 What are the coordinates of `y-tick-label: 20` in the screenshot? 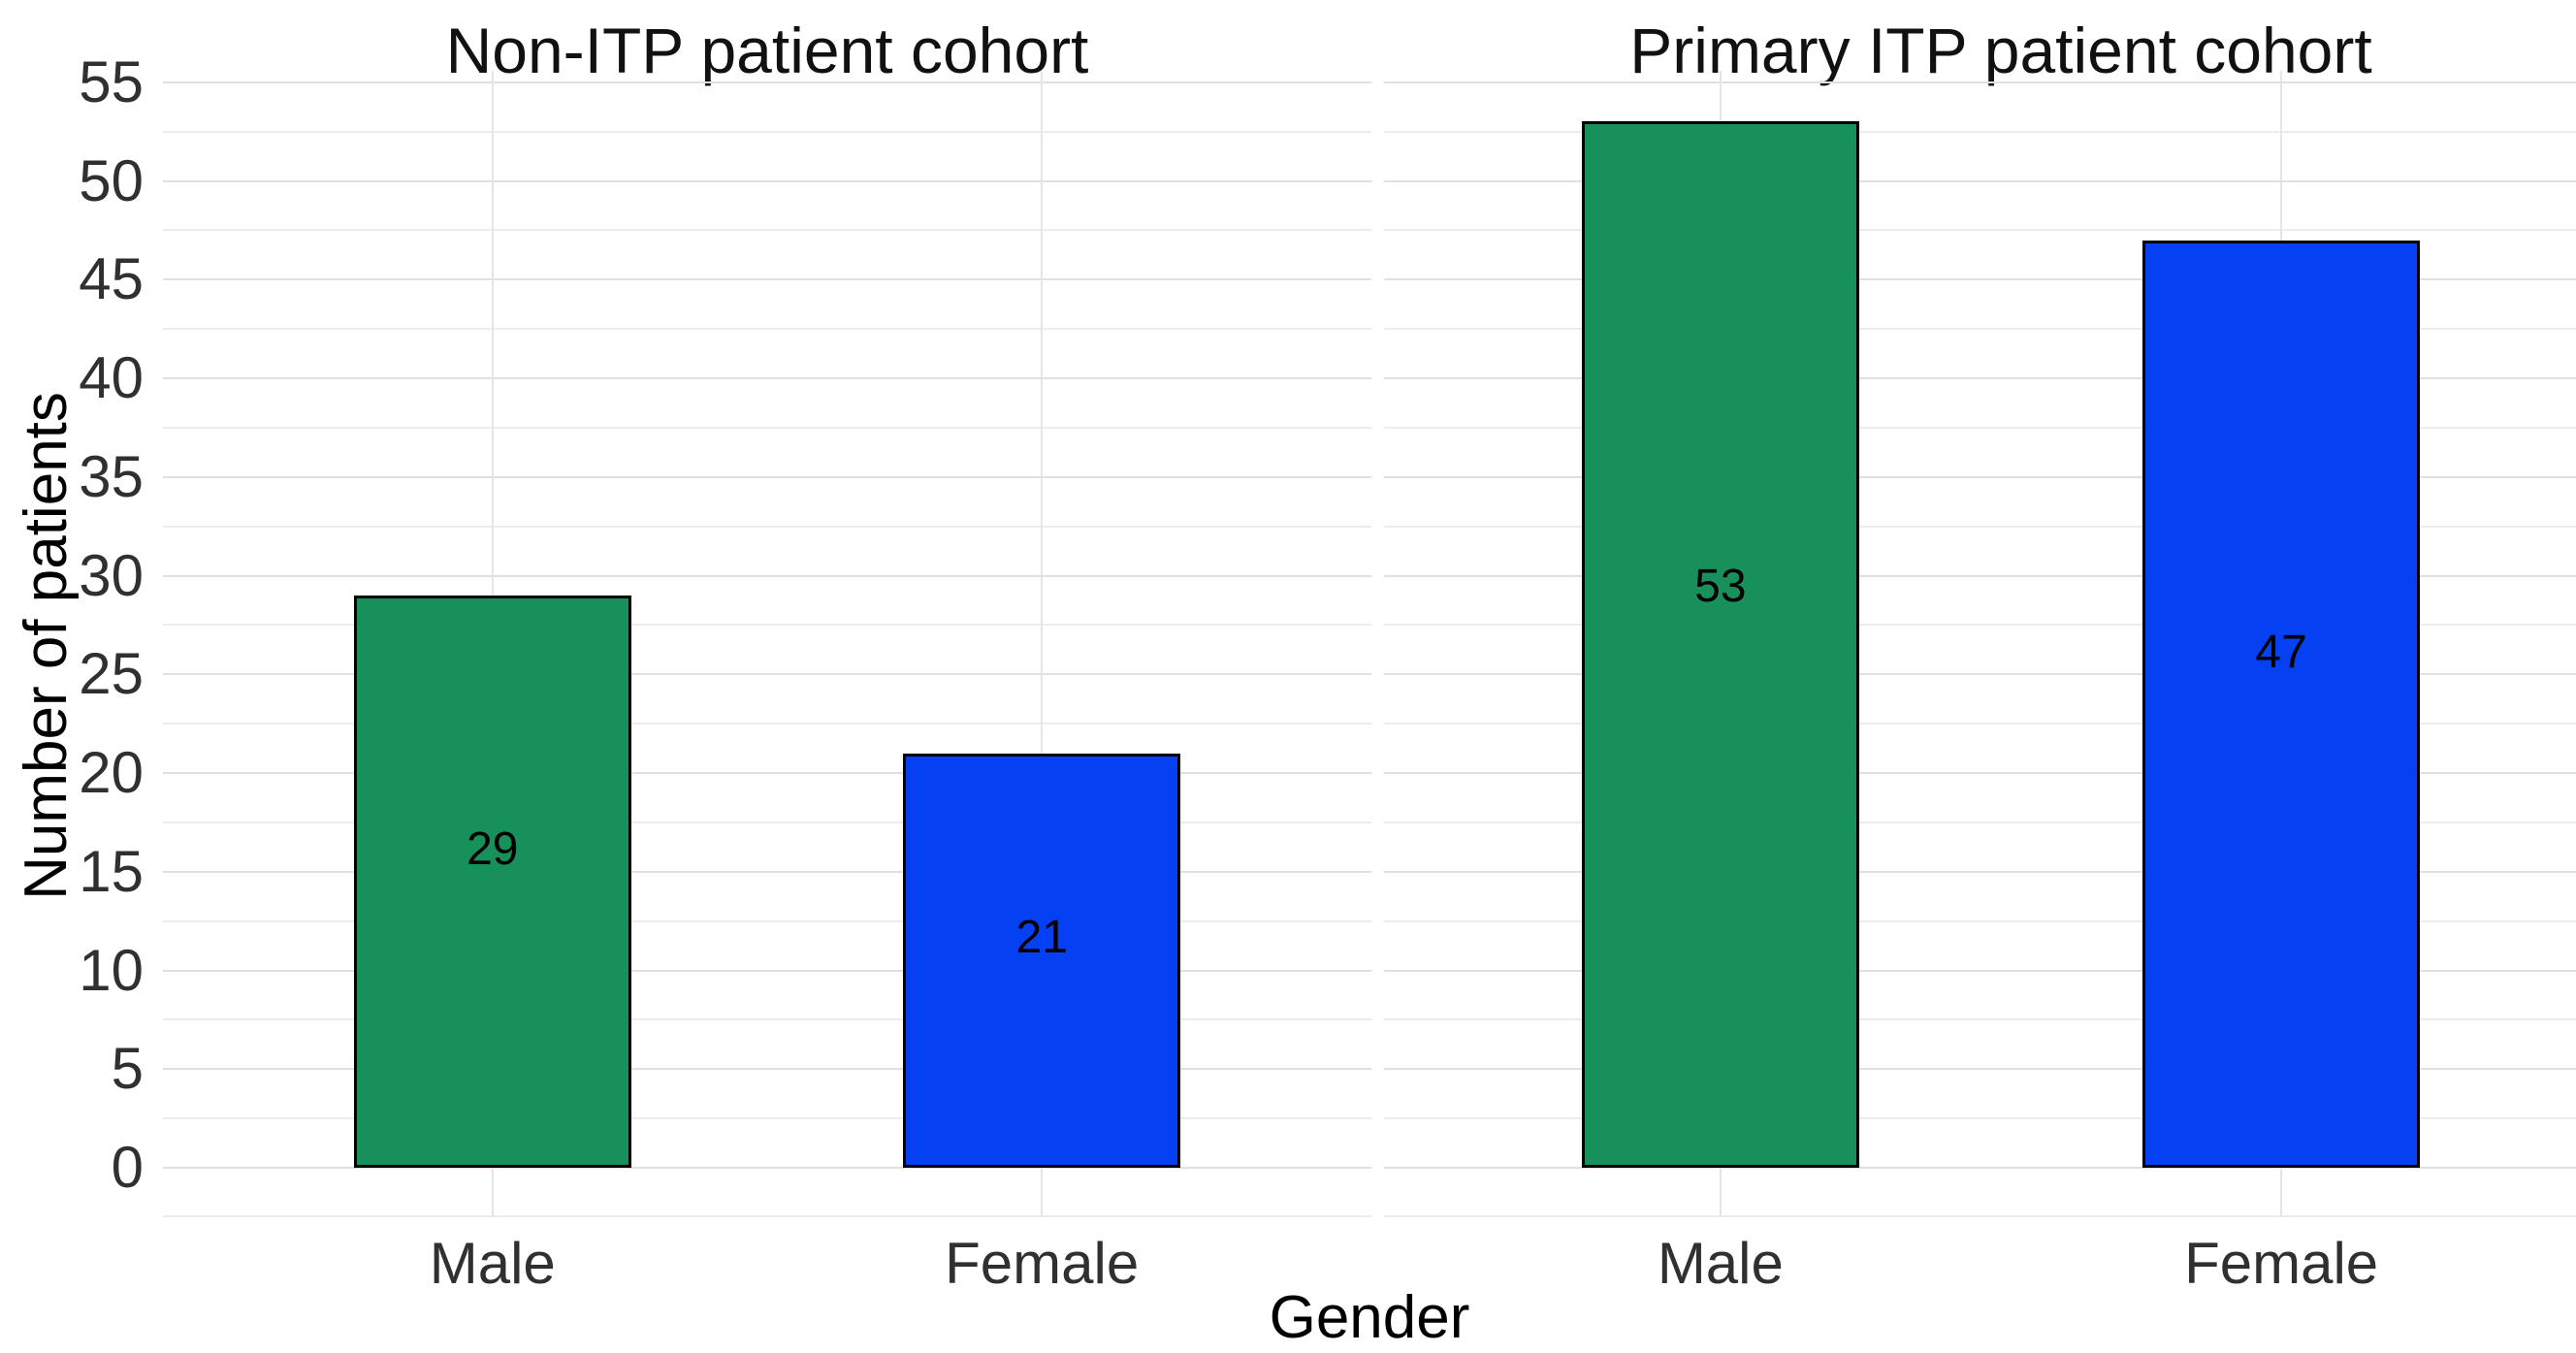 It's located at (111, 772).